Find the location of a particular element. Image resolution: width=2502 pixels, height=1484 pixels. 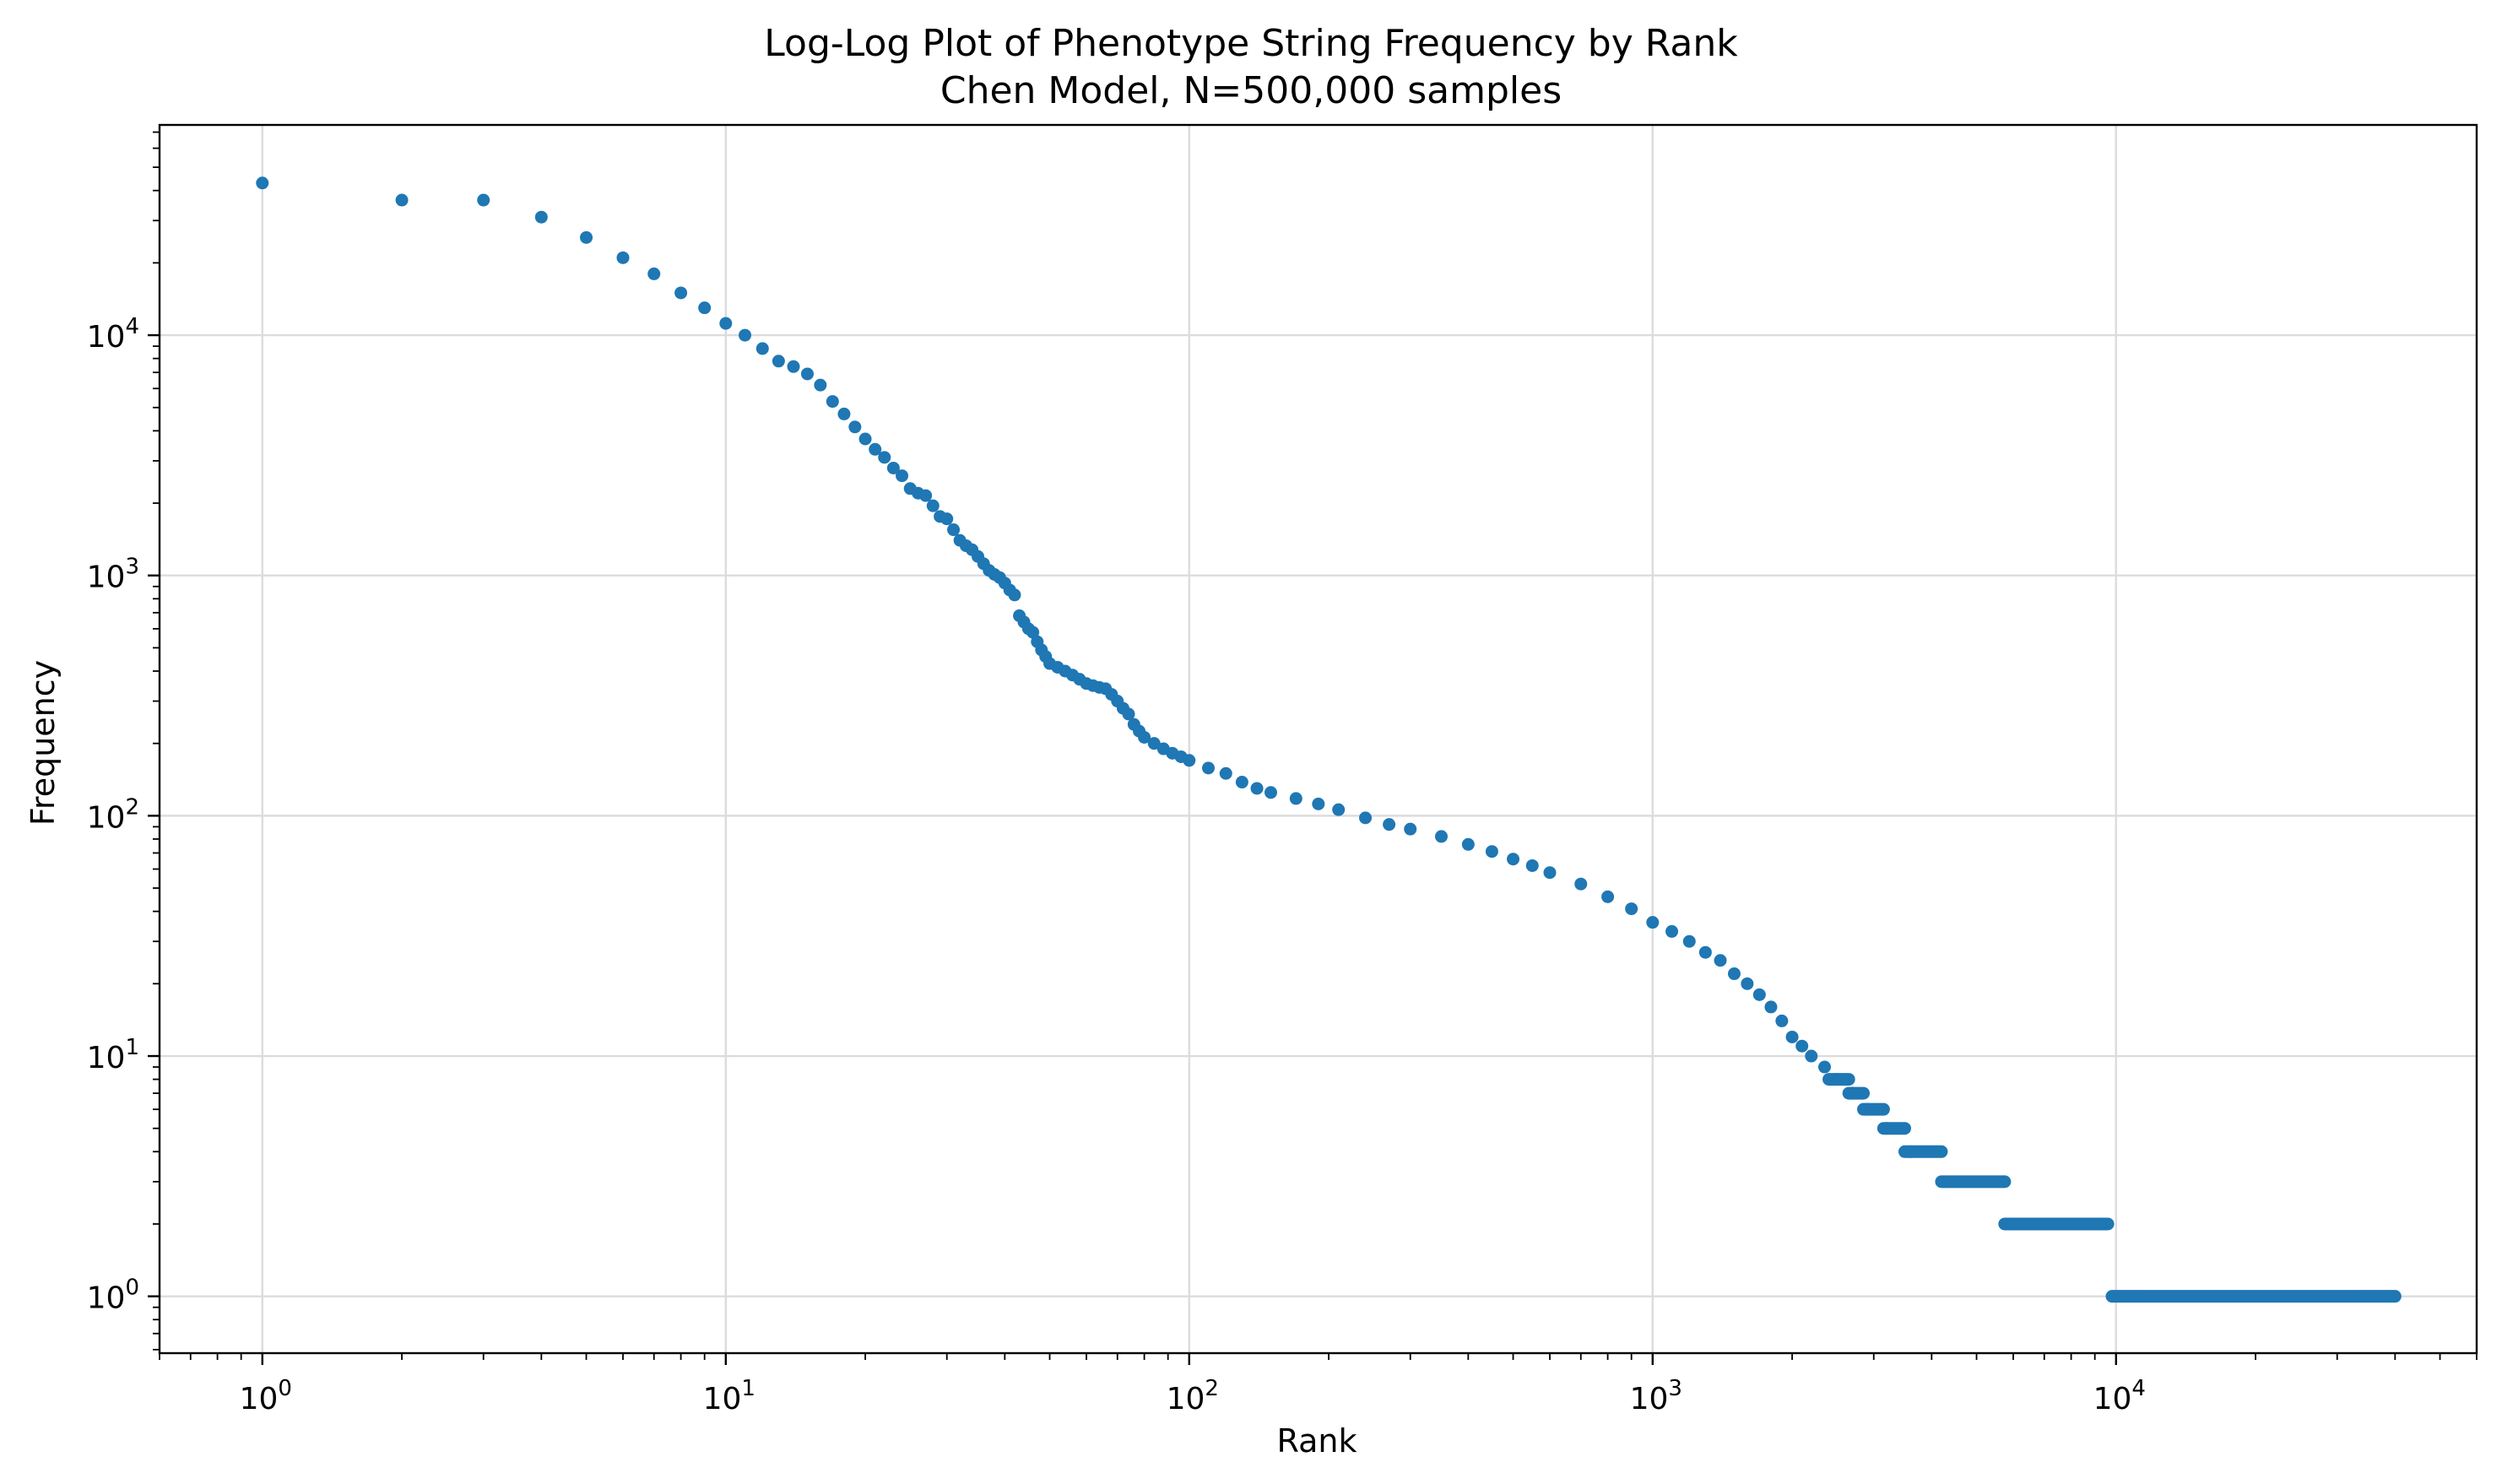

x-tick-label: 10³ is located at coordinates (1656, 1396).